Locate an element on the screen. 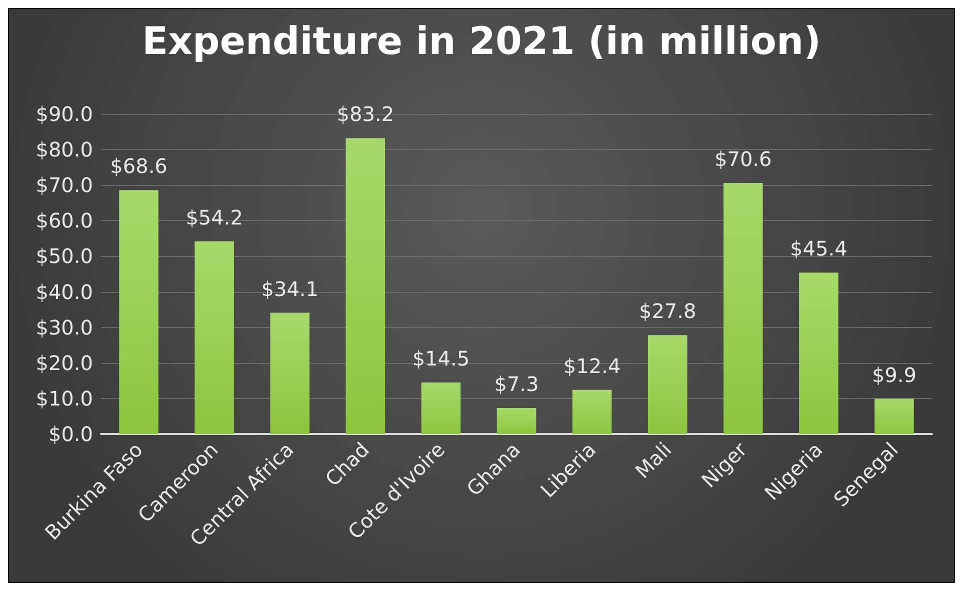  y-tick-label: $70.0 is located at coordinates (64, 185).